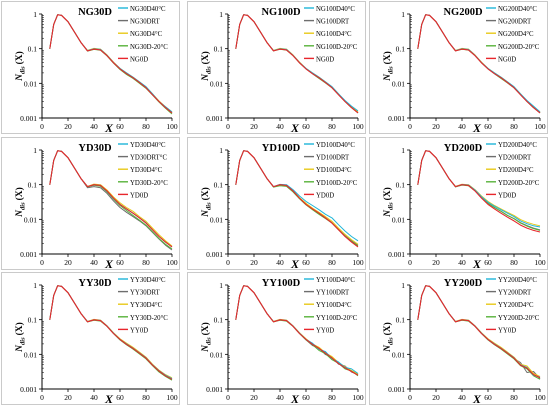  I want to click on legend-label: YD30D4°C, so click(146, 170).